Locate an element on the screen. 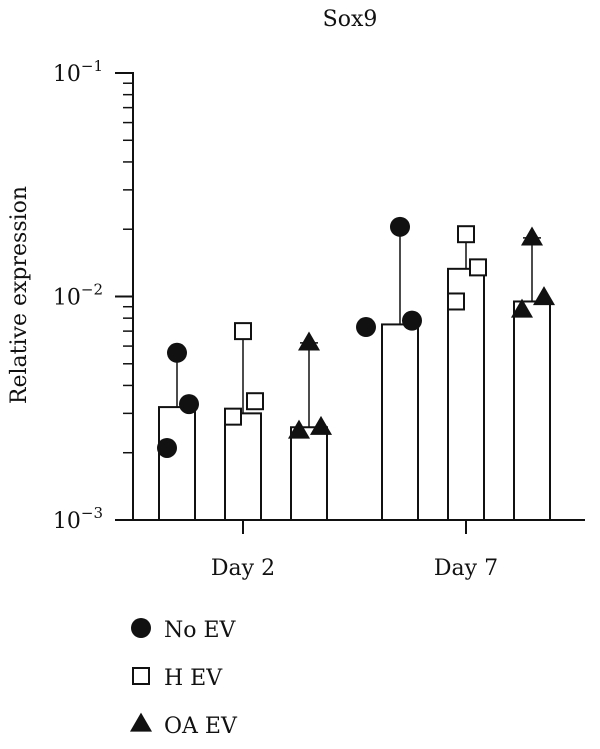 This screenshot has width=600, height=749. legend-label: OA EV is located at coordinates (201, 726).